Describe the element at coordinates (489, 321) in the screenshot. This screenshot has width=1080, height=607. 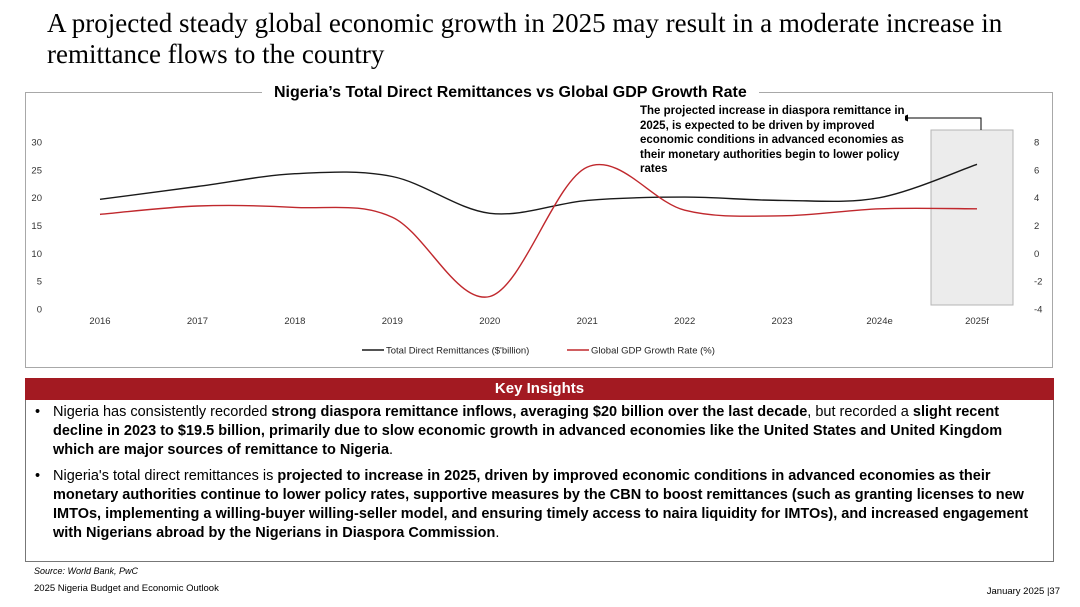
I see `x-tick-label: 2020` at that location.